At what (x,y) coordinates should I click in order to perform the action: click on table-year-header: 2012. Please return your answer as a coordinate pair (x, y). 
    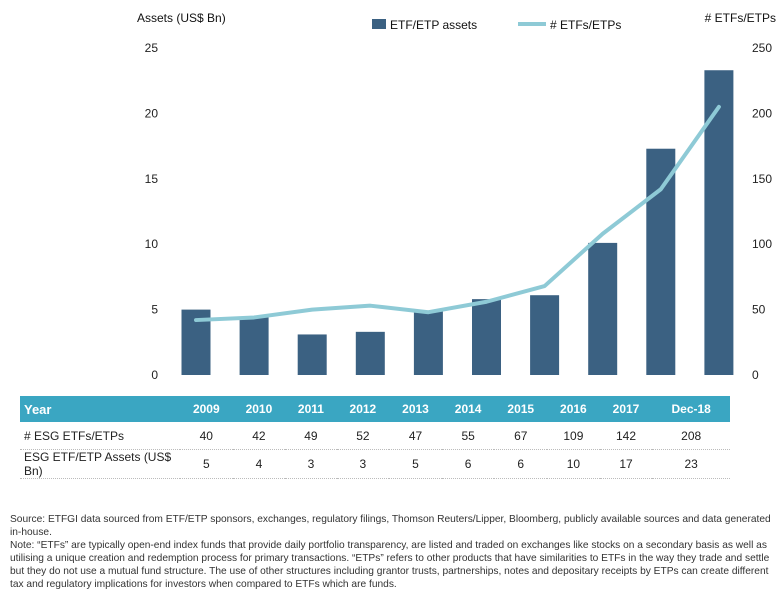
    Looking at the image, I should click on (363, 409).